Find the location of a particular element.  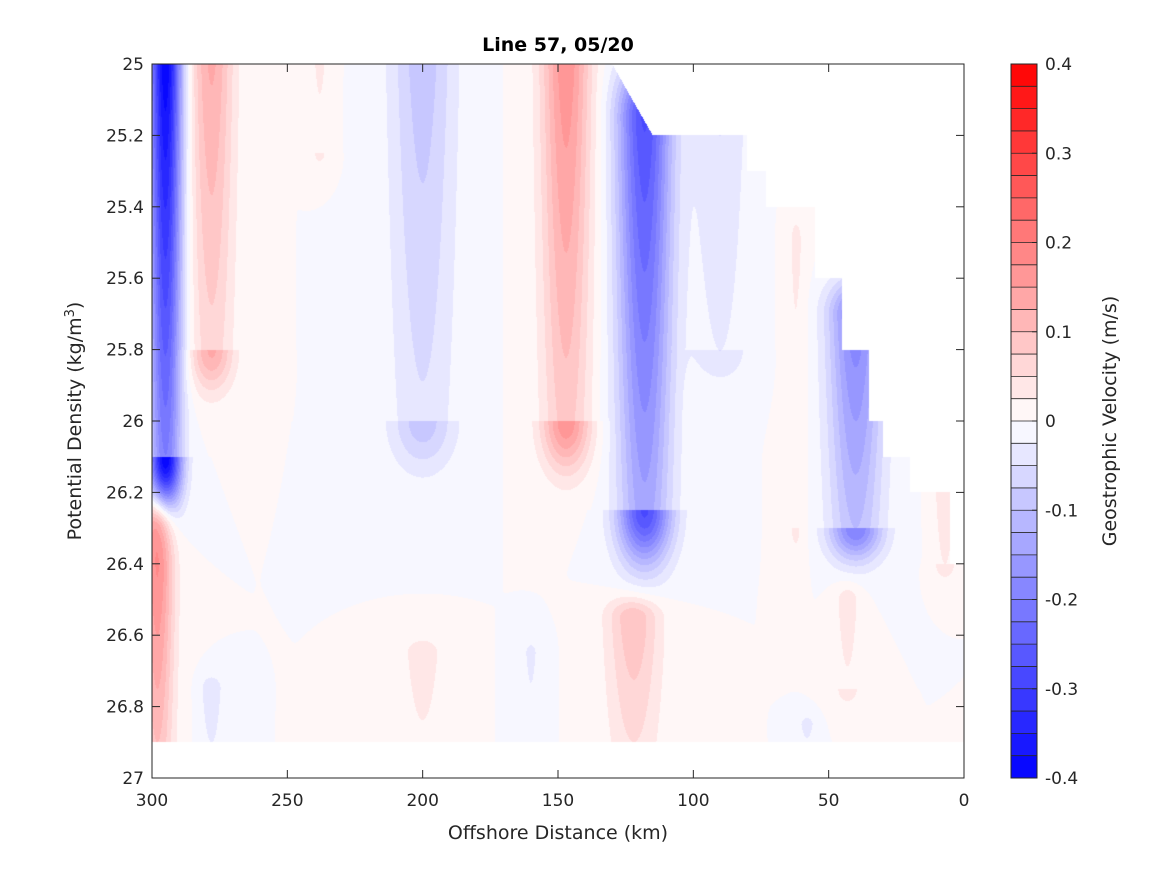

chart-title: Line 57, 05/20 is located at coordinates (558, 45).